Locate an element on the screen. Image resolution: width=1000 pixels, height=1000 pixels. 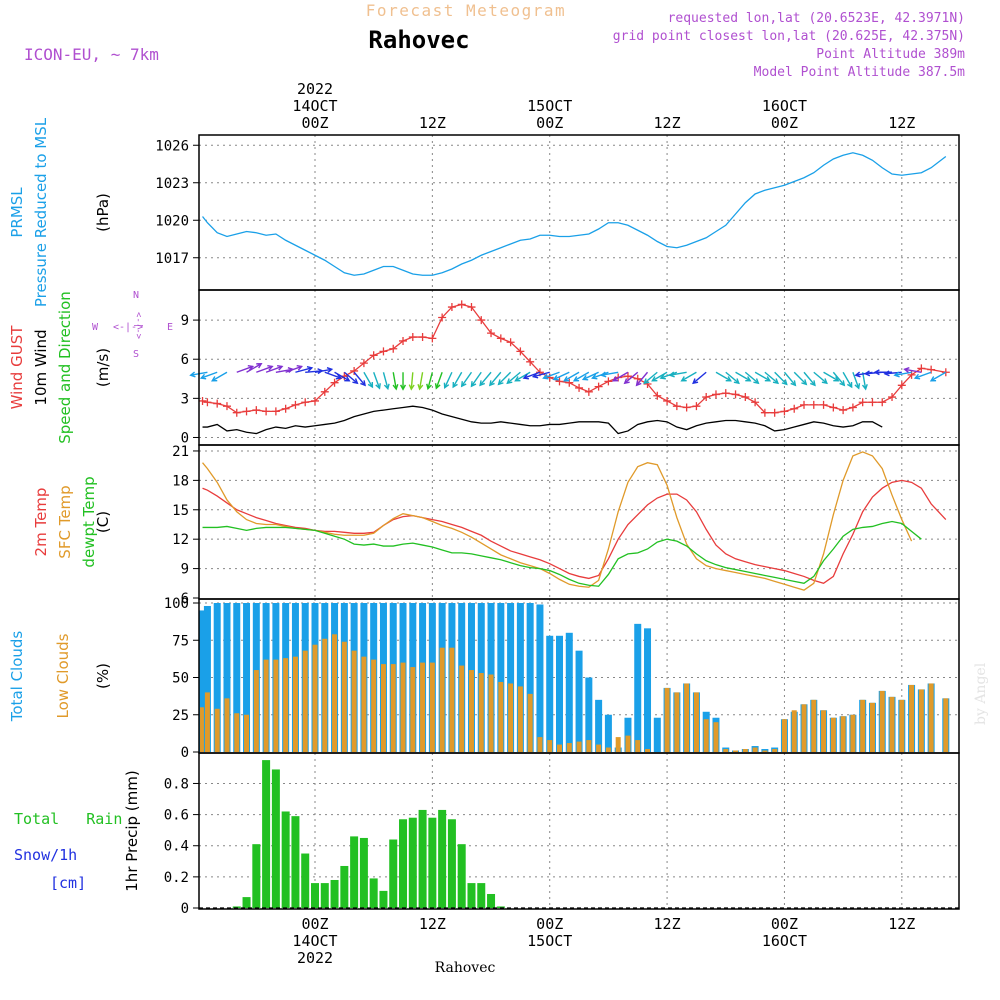
ytick-label: 0.8 is located at coordinates (176, 784).